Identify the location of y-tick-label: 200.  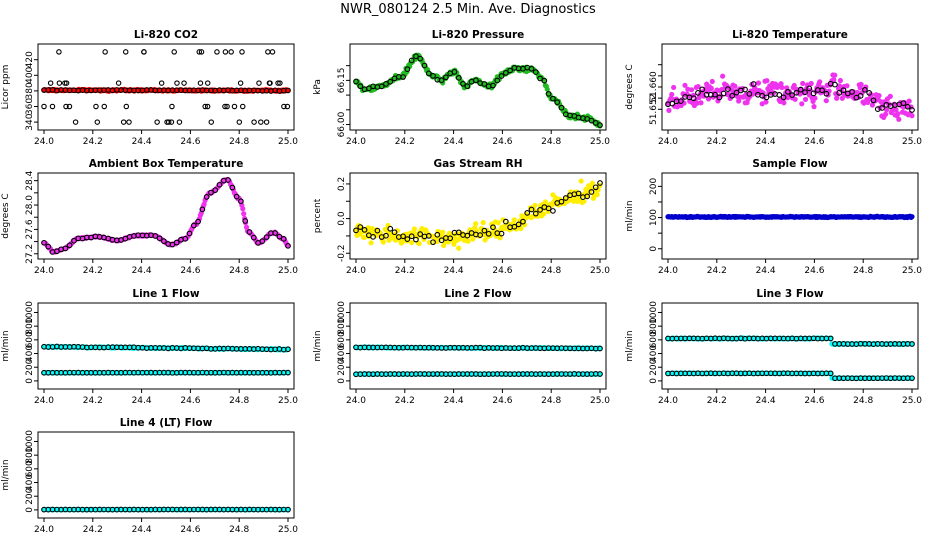
(654, 186).